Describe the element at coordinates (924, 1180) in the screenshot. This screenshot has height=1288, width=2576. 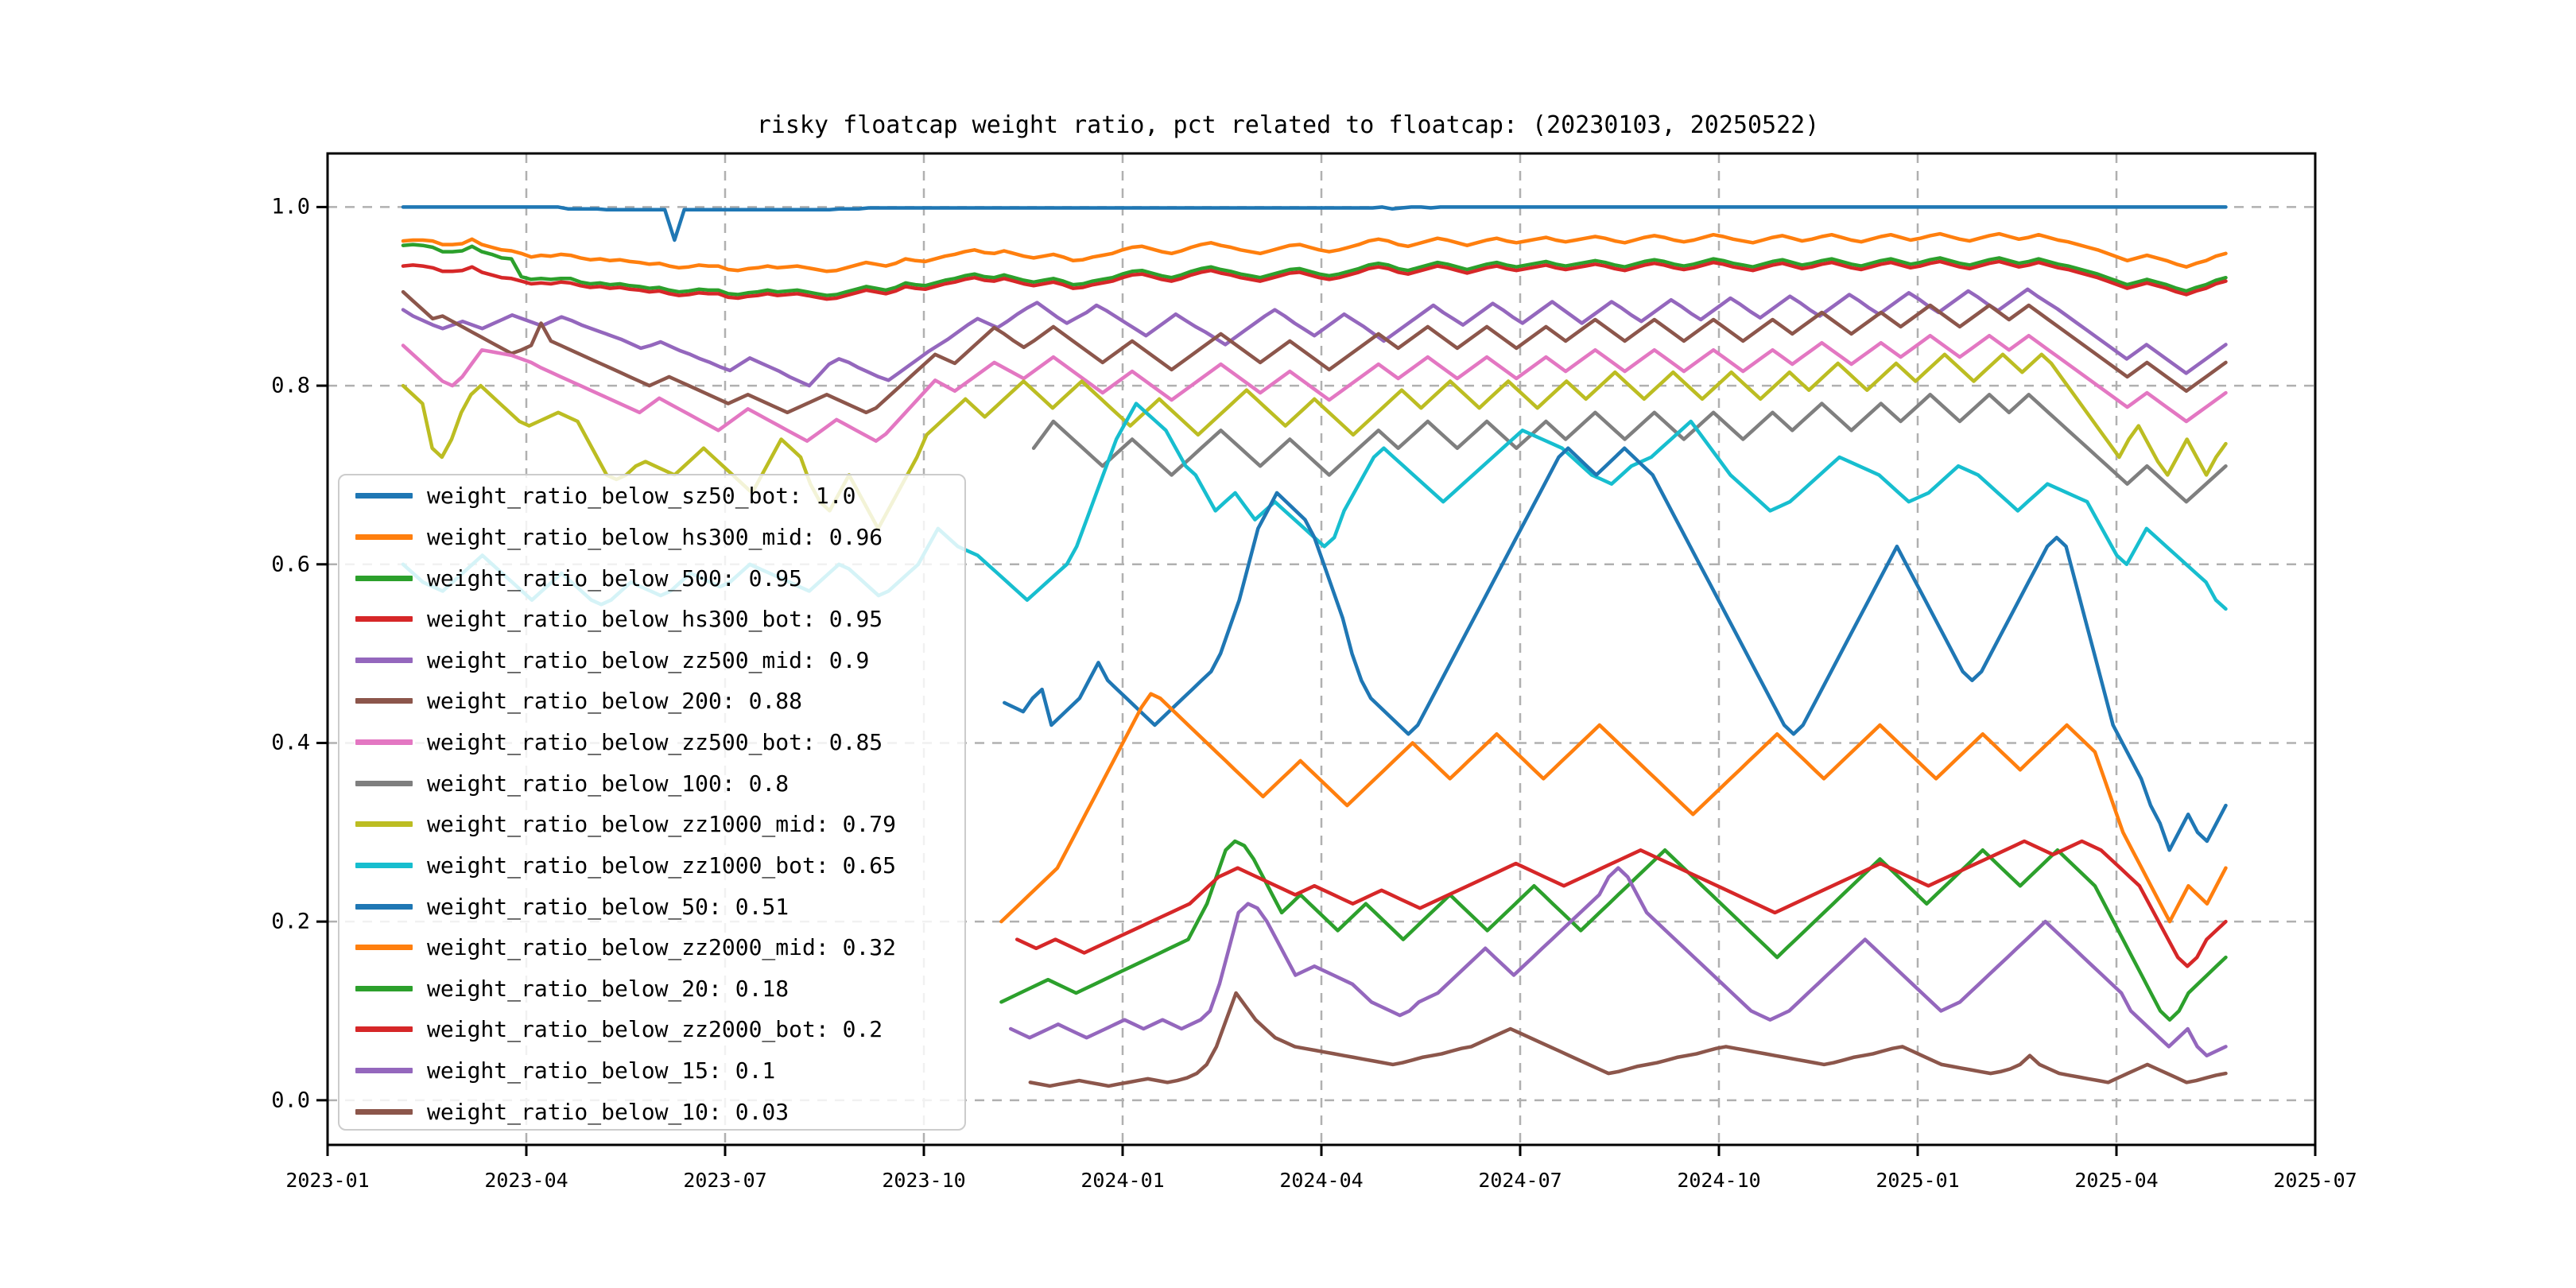
I see `x-tick-label: 2023-10` at that location.